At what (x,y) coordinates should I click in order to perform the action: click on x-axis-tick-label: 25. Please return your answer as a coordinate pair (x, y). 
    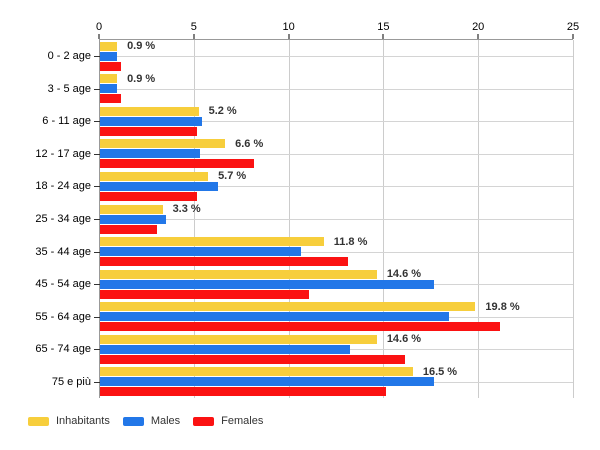
    Looking at the image, I should click on (573, 27).